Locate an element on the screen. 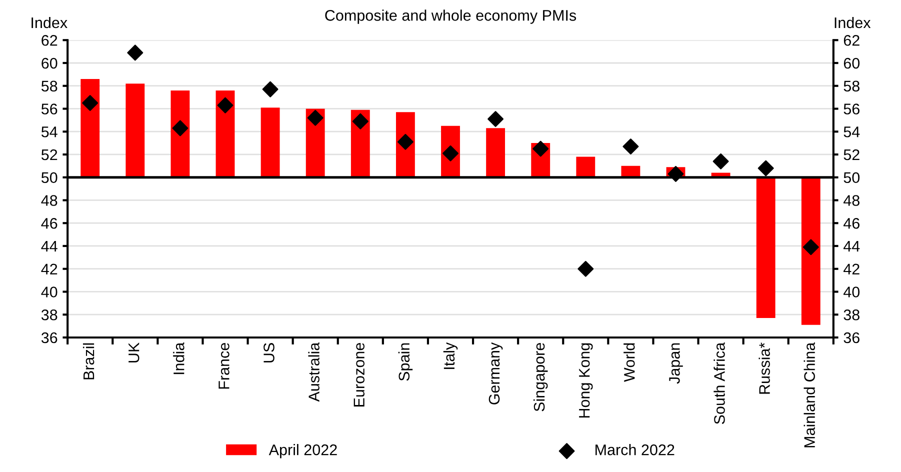 This screenshot has width=901, height=472. legend-label: April 2022 is located at coordinates (302, 451).